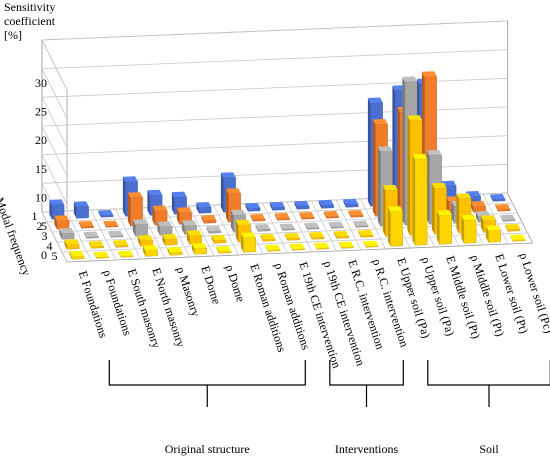  What do you see at coordinates (41, 140) in the screenshot?
I see `y-tick-label: 20` at bounding box center [41, 140].